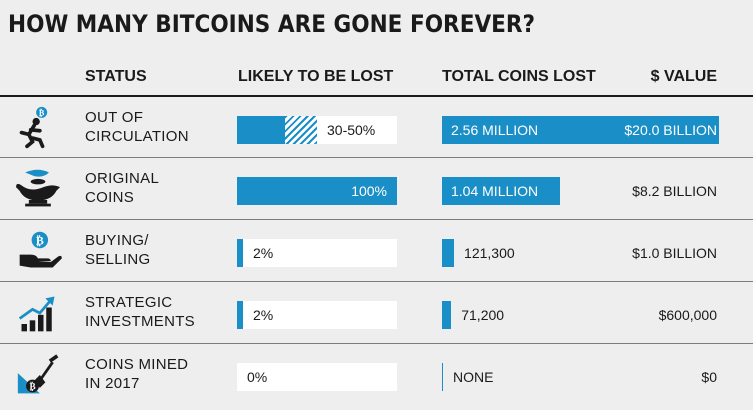 Image resolution: width=753 pixels, height=410 pixels. I want to click on dollar-value-label: $20.0 BILLION, so click(670, 130).